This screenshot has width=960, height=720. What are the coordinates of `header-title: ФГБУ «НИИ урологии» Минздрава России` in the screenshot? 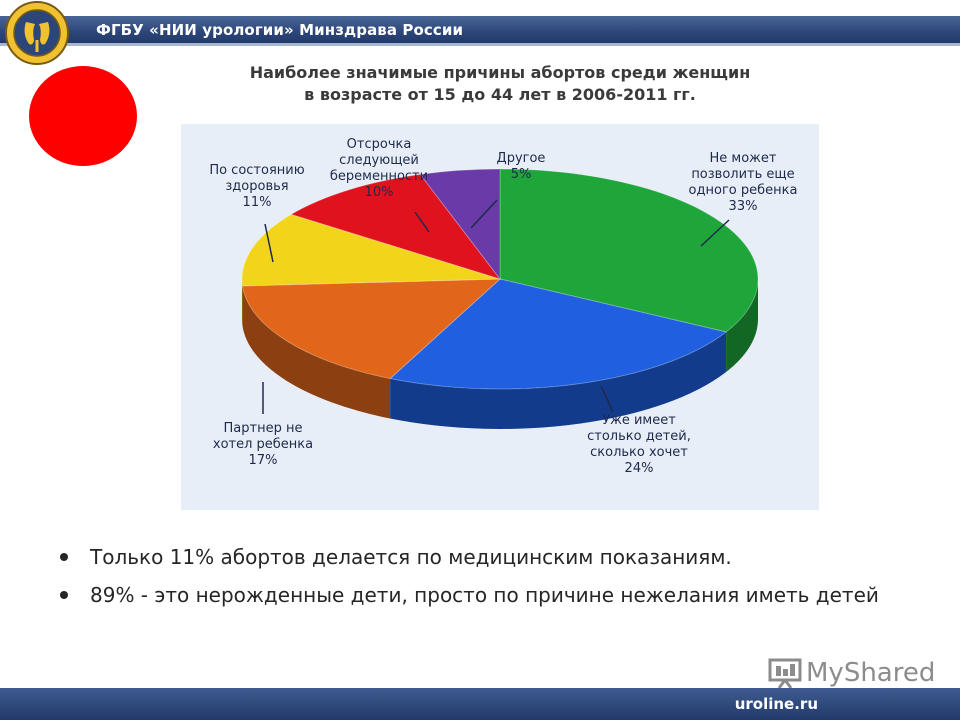 It's located at (280, 30).